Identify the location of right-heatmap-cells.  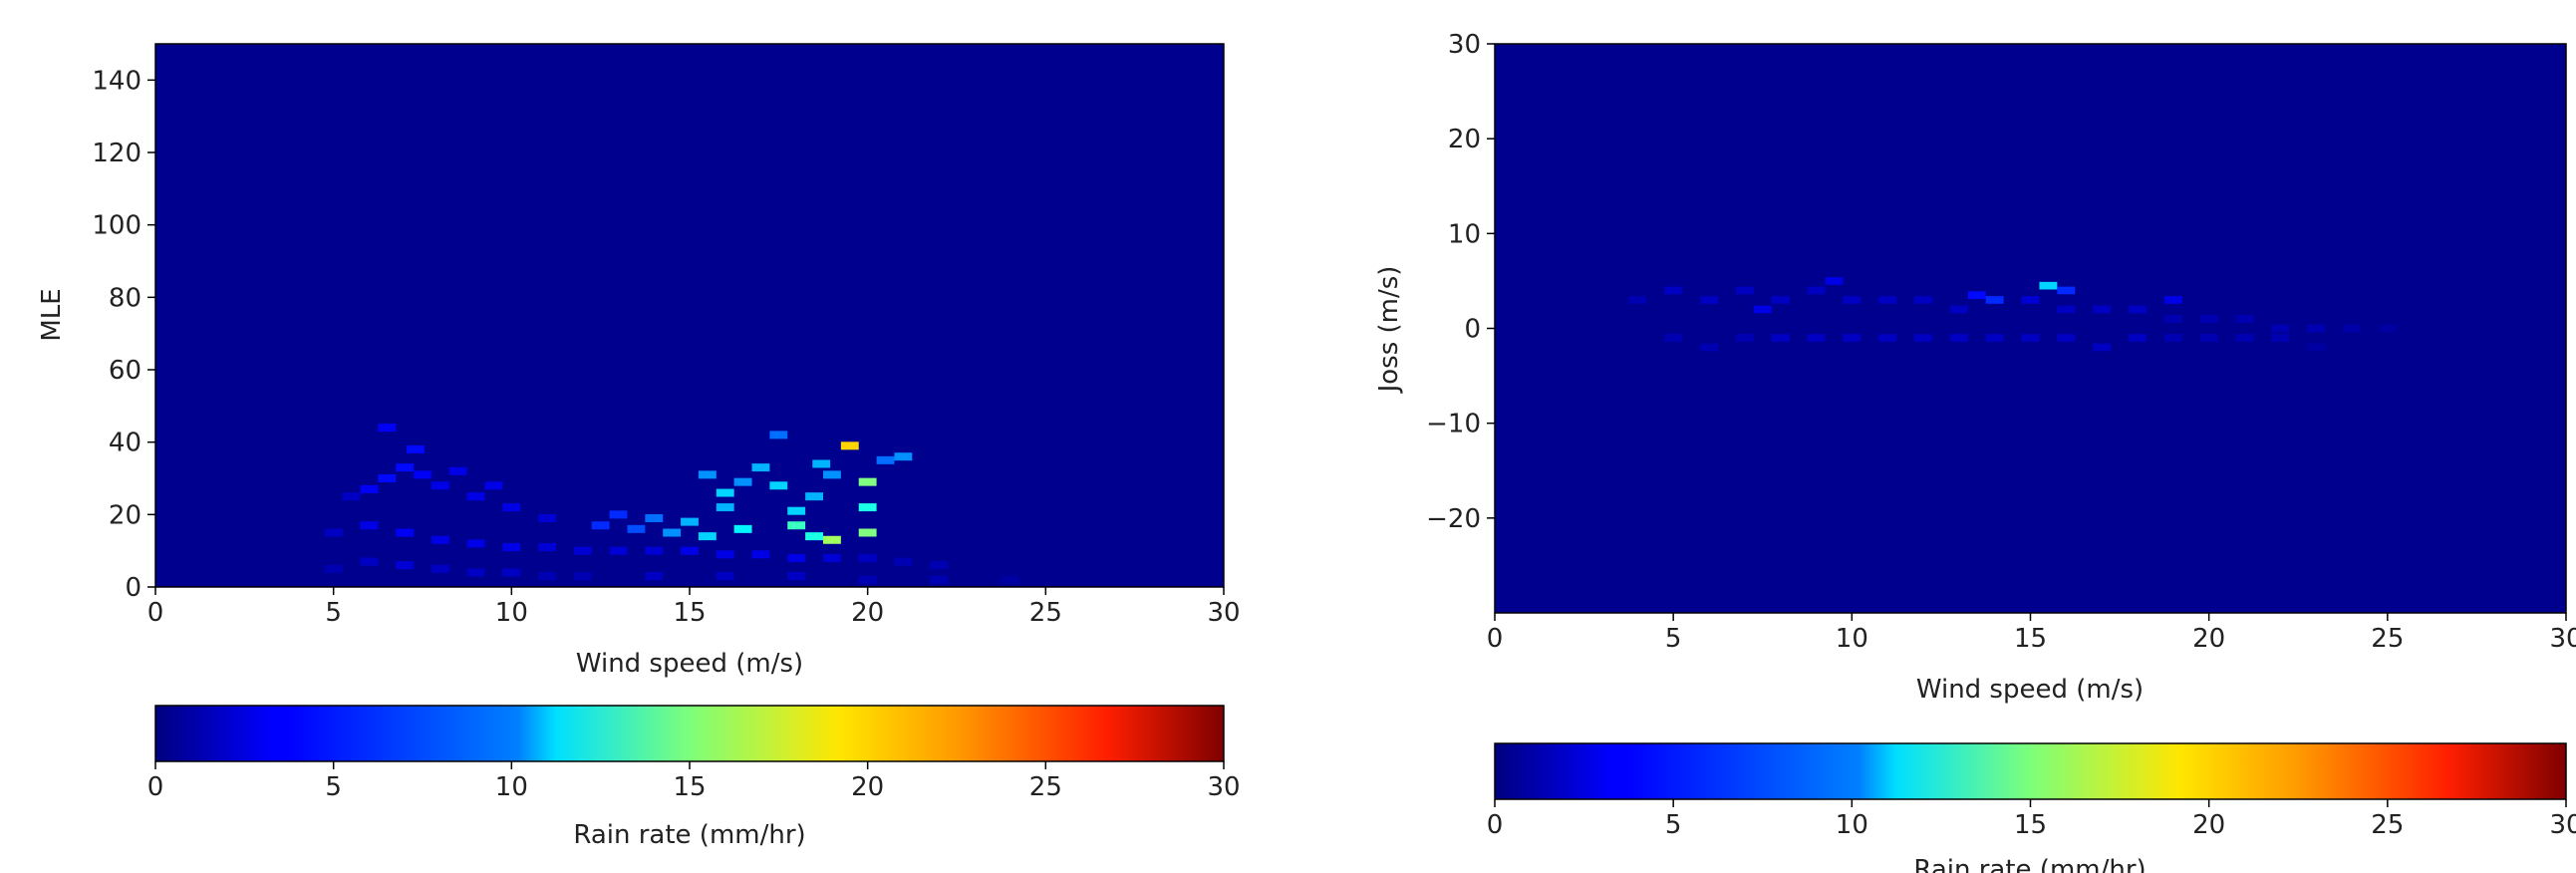
(2012, 314).